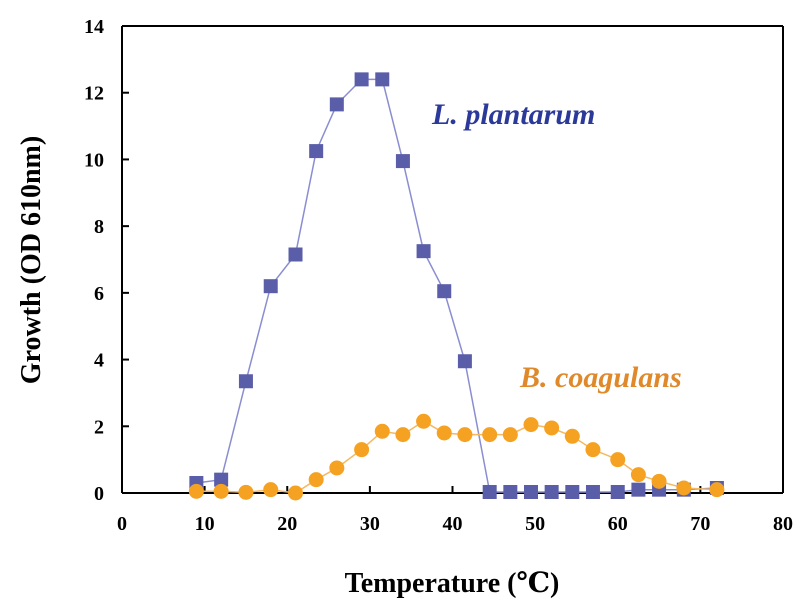  What do you see at coordinates (99, 427) in the screenshot?
I see `y-tick-label: 2` at bounding box center [99, 427].